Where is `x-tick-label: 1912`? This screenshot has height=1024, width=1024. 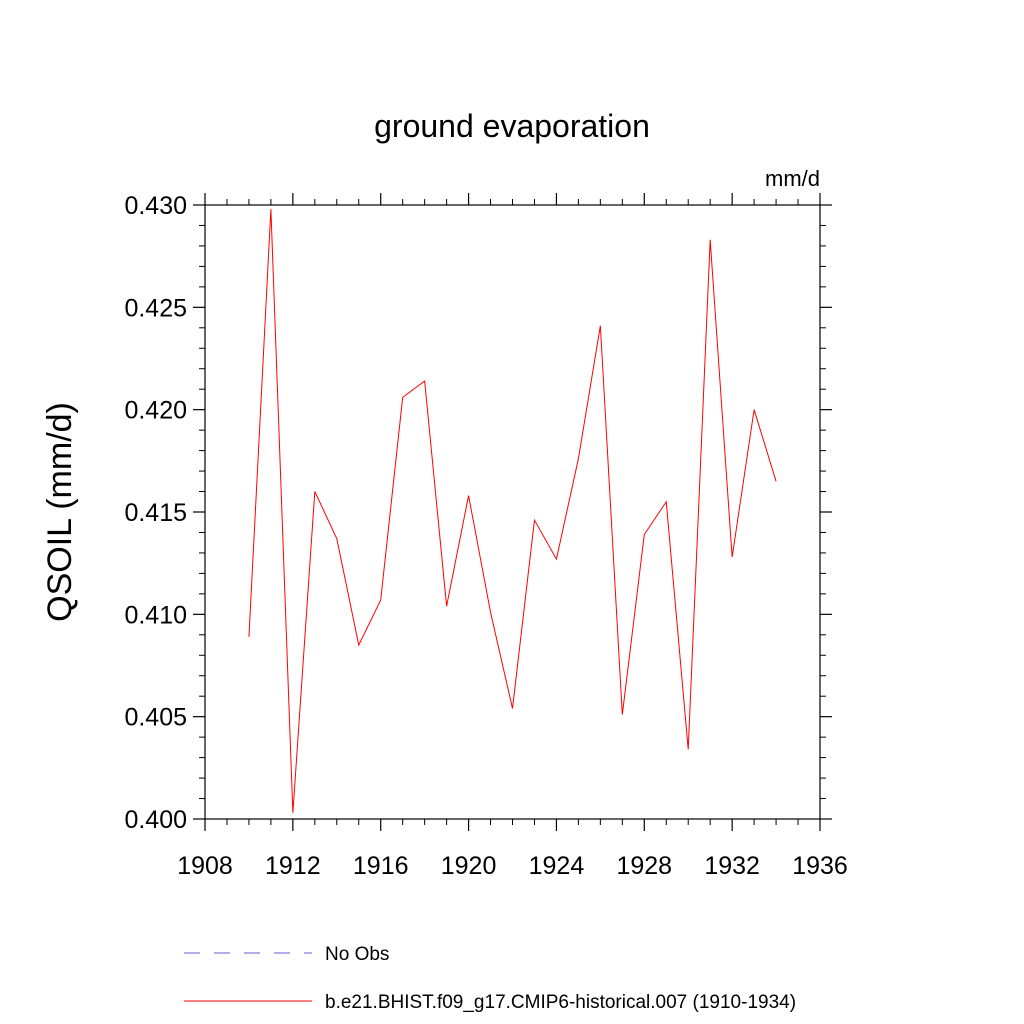
x-tick-label: 1912 is located at coordinates (293, 866).